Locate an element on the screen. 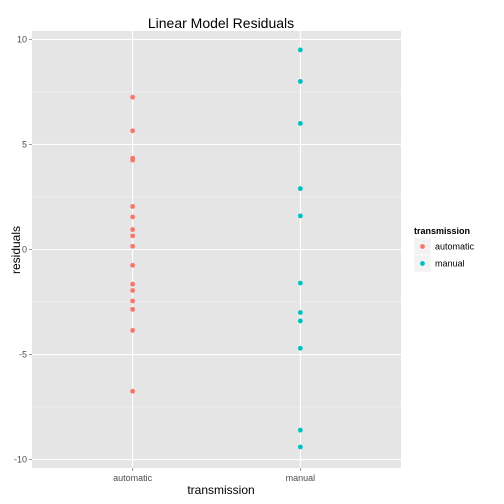  x-tick-label: manual is located at coordinates (301, 478).